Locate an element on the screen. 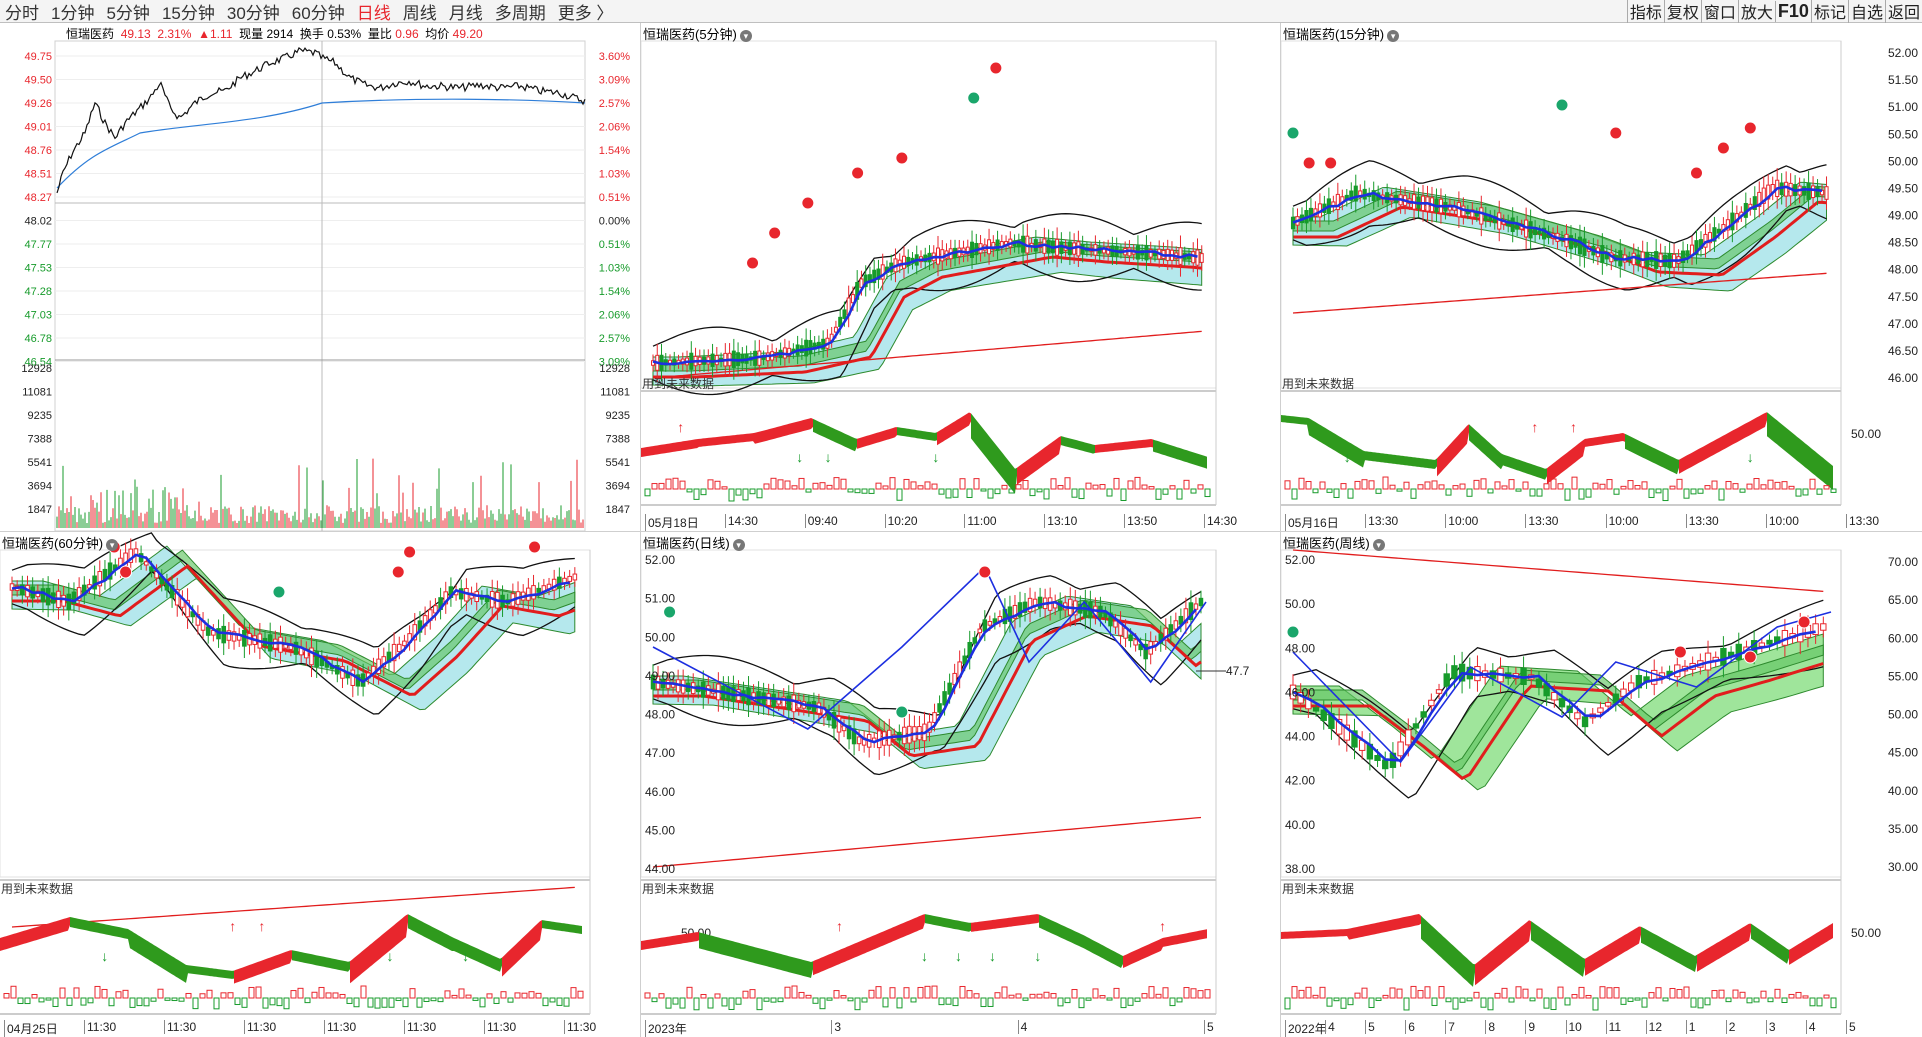  watchlist-button: 自选 is located at coordinates (1866, 11).